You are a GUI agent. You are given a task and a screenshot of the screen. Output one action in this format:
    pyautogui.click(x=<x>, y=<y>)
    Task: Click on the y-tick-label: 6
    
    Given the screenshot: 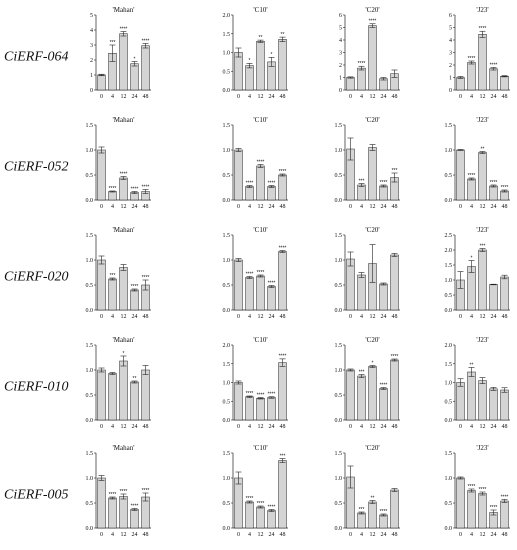 What is the action you would take?
    pyautogui.click(x=340, y=16)
    